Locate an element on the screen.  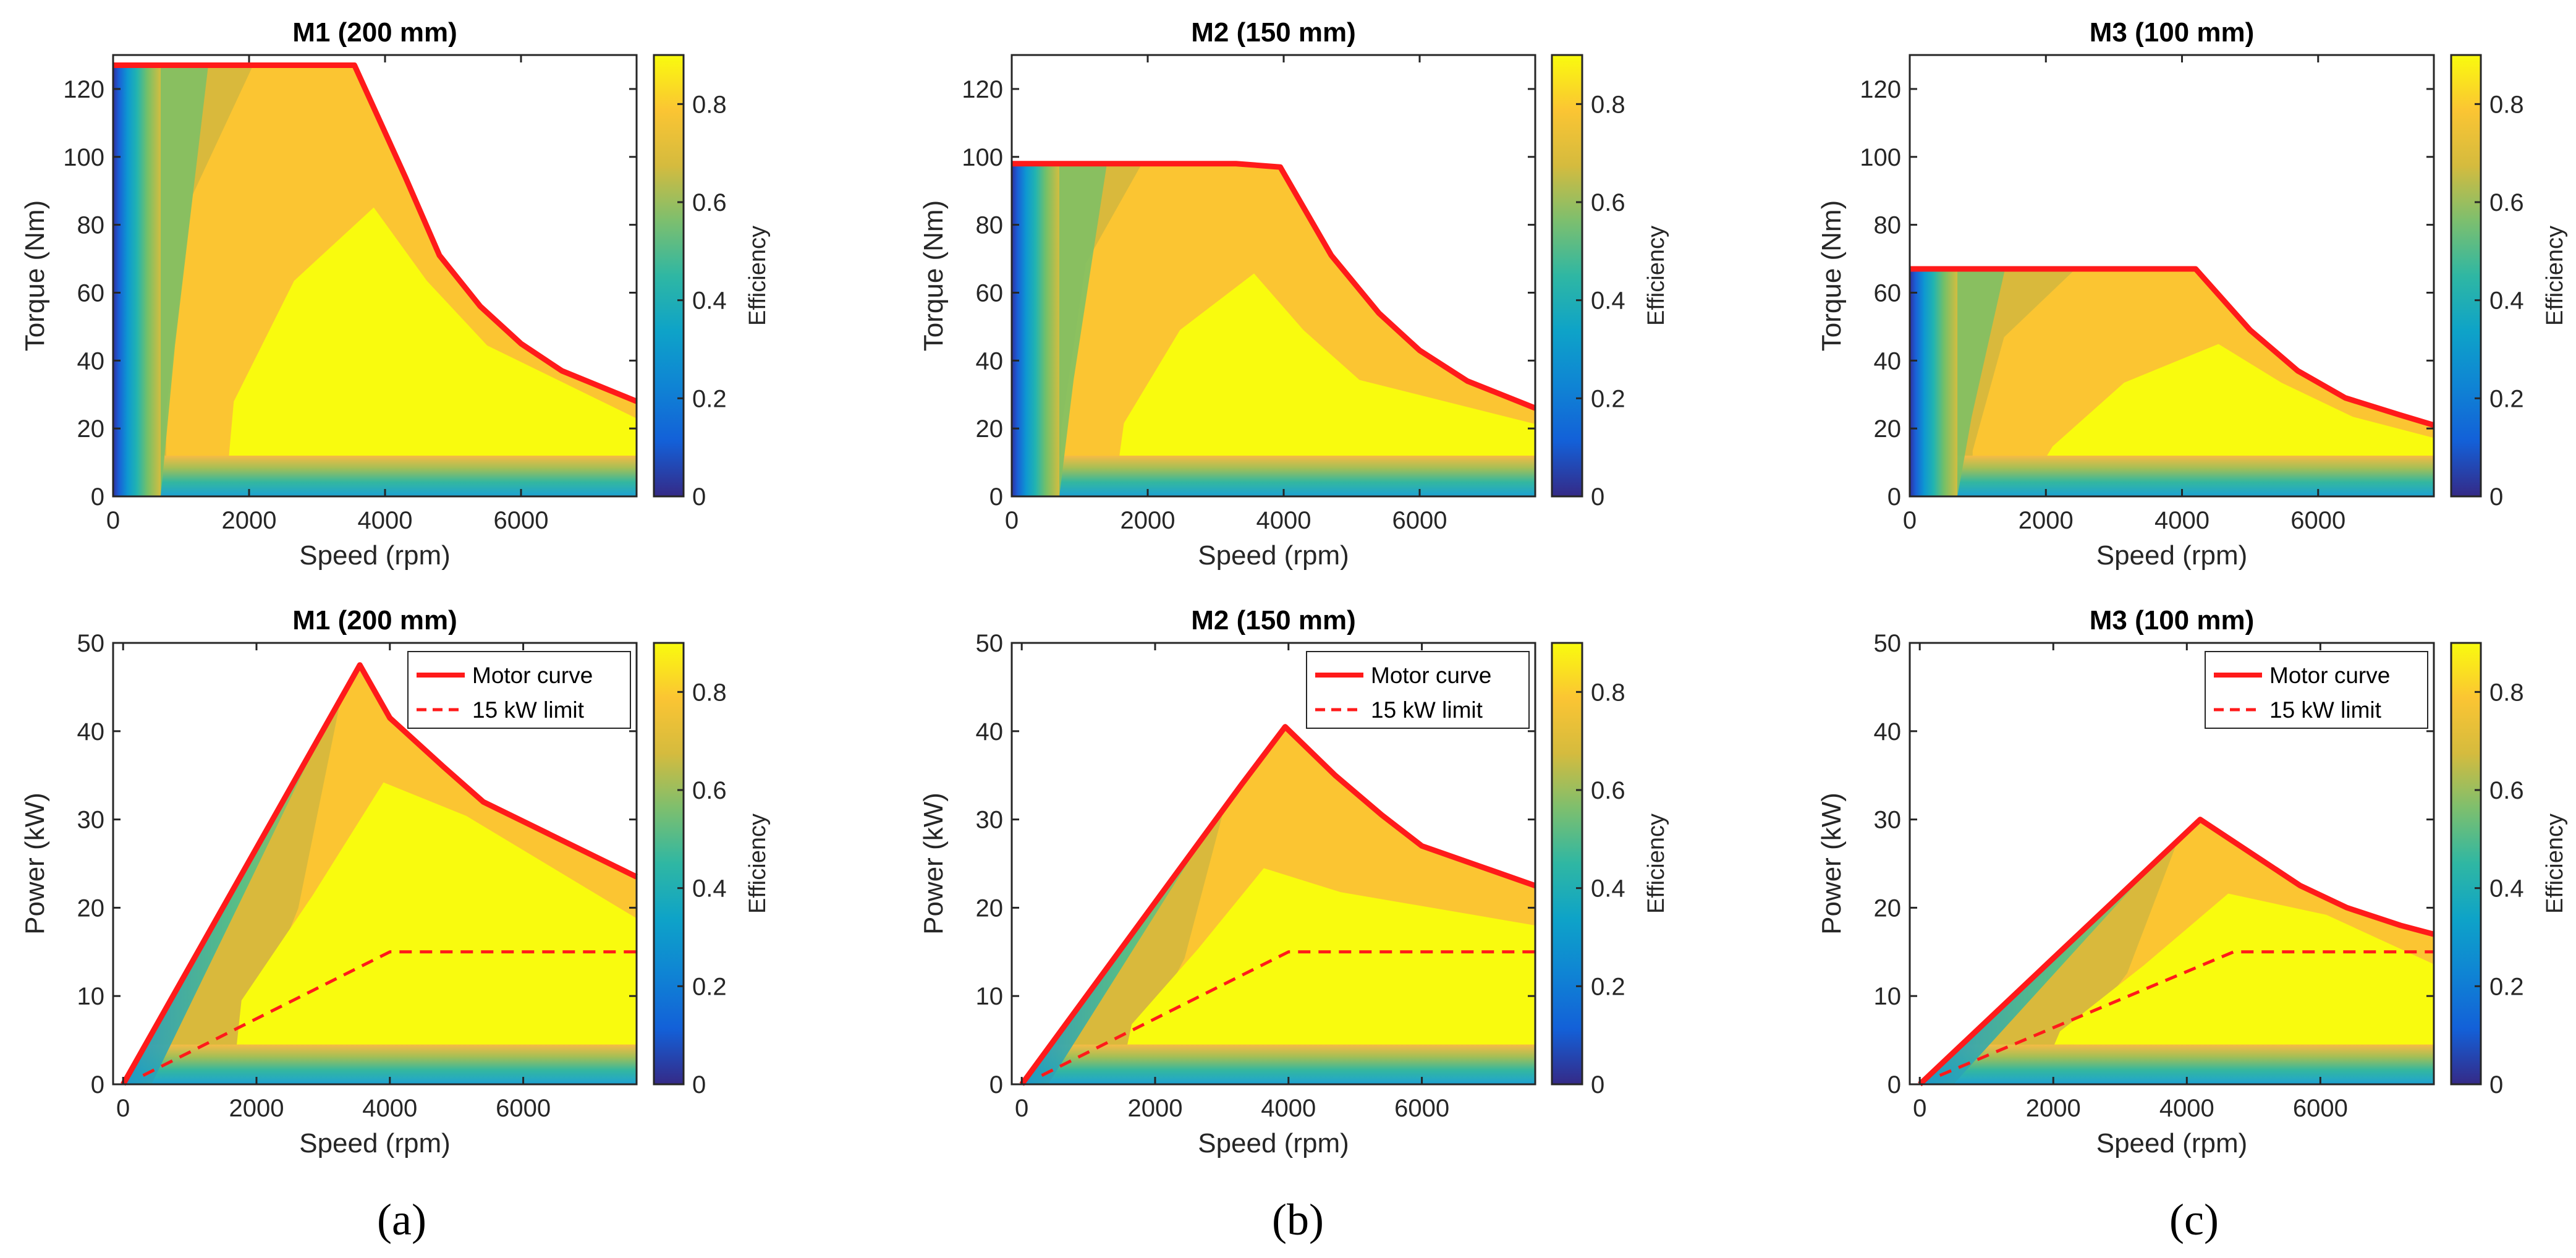
contour-band-low-speed is located at coordinates (1035, 329).